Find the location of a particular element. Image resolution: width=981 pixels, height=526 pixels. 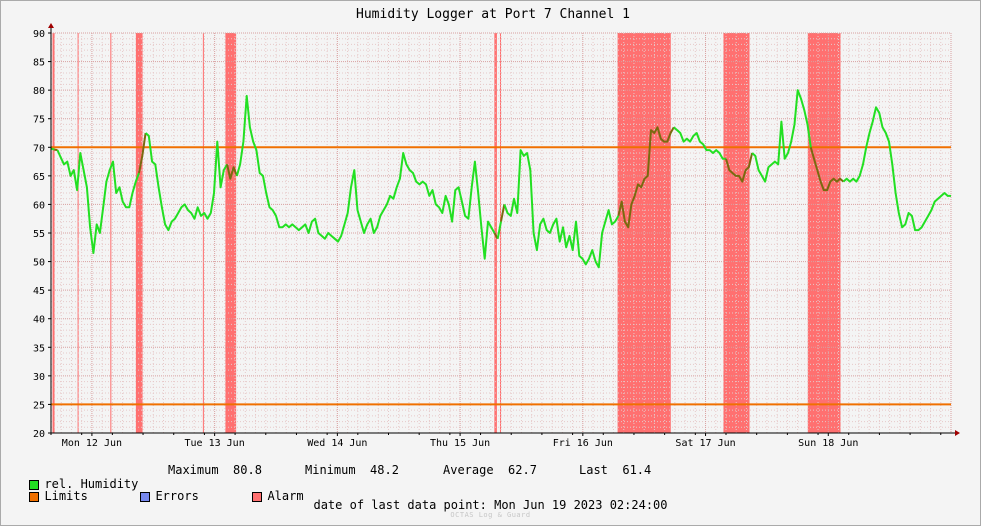

stat-maximum: Maximum 80.8 is located at coordinates (215, 470).